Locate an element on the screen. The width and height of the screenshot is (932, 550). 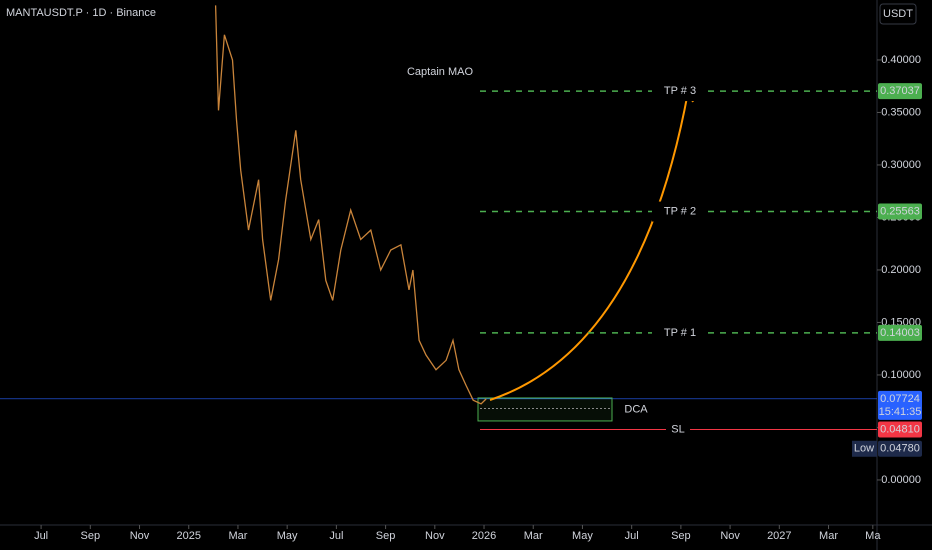
level-badge-text: 0.37037 is located at coordinates (900, 91).